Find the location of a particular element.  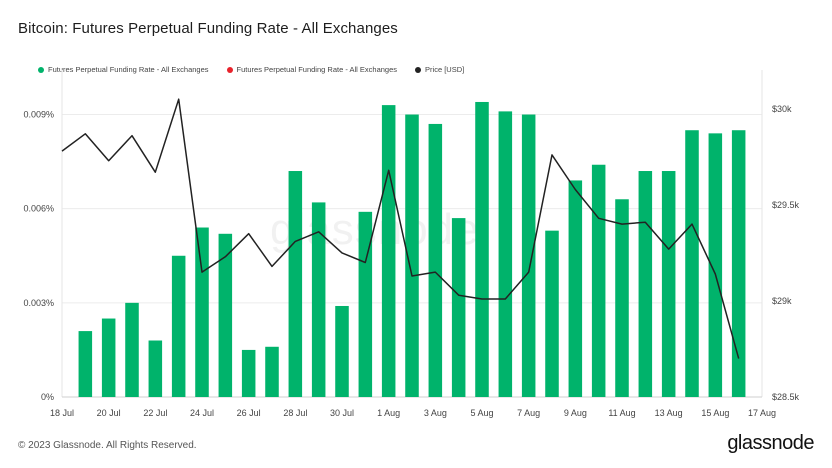

x-tick-label: 7 Aug is located at coordinates (528, 413).